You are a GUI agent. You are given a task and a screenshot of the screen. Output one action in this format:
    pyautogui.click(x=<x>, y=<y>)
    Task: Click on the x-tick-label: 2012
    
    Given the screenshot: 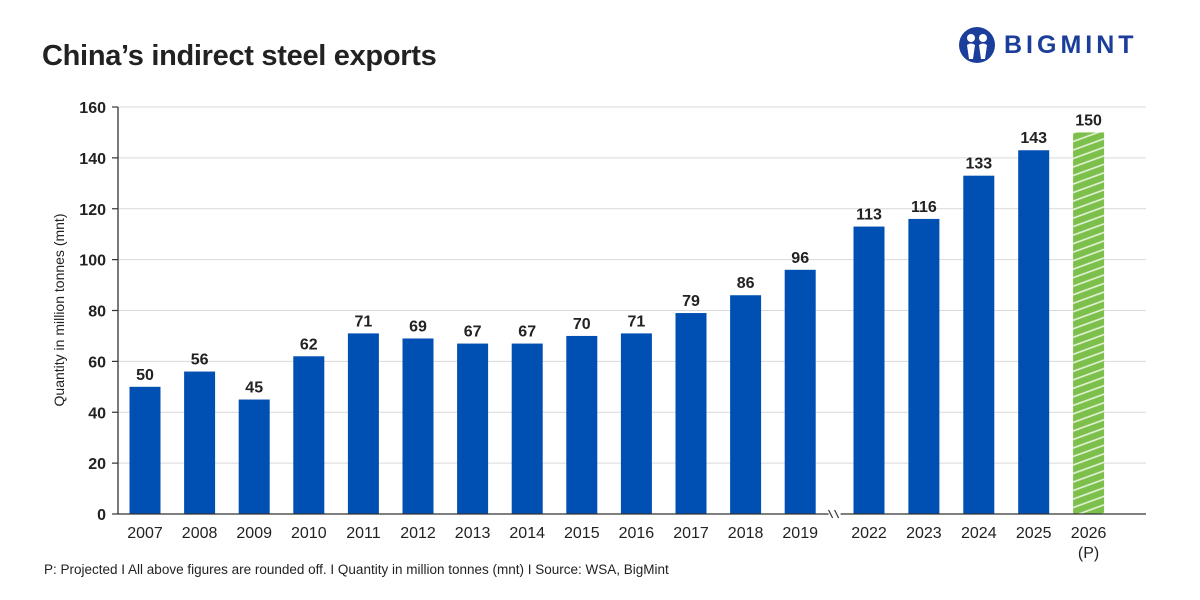 What is the action you would take?
    pyautogui.click(x=418, y=533)
    